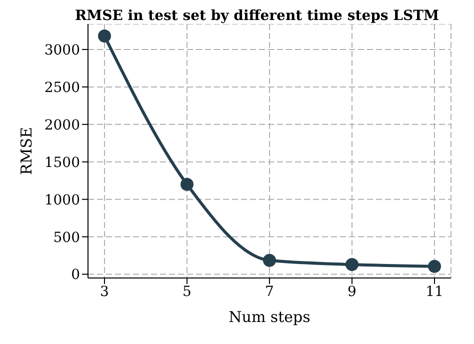 The height and width of the screenshot is (344, 474). What do you see at coordinates (269, 317) in the screenshot?
I see `x-axis-title: Num steps` at bounding box center [269, 317].